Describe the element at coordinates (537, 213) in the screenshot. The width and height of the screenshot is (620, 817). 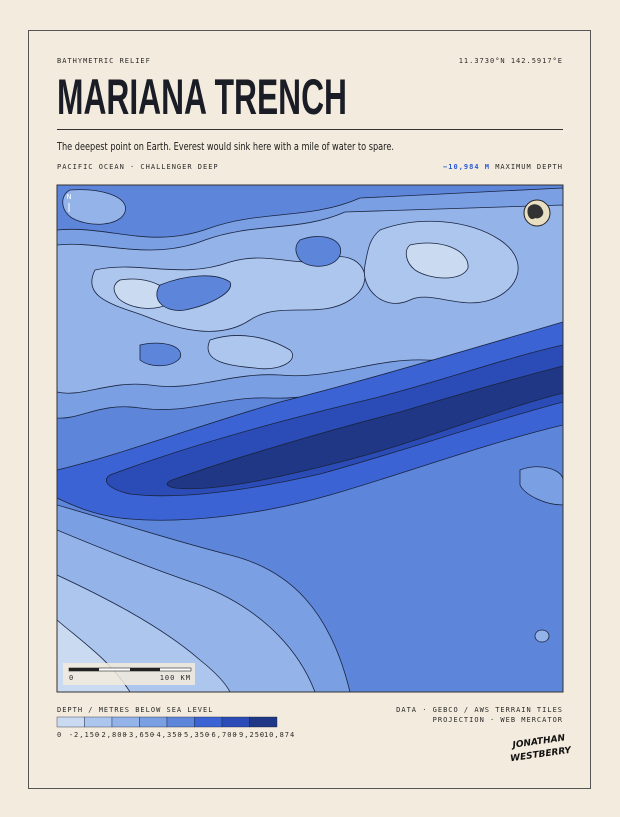
I see `globe-icon` at that location.